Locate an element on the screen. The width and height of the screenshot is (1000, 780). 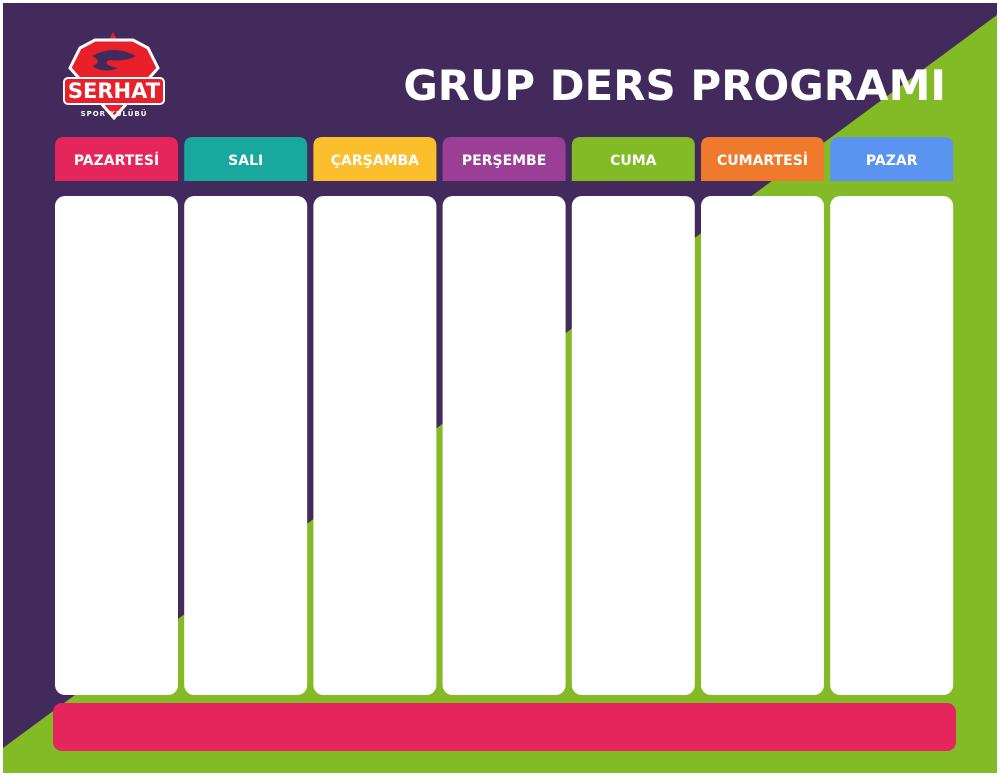
day-label: ÇARŞAMBA is located at coordinates (375, 161).